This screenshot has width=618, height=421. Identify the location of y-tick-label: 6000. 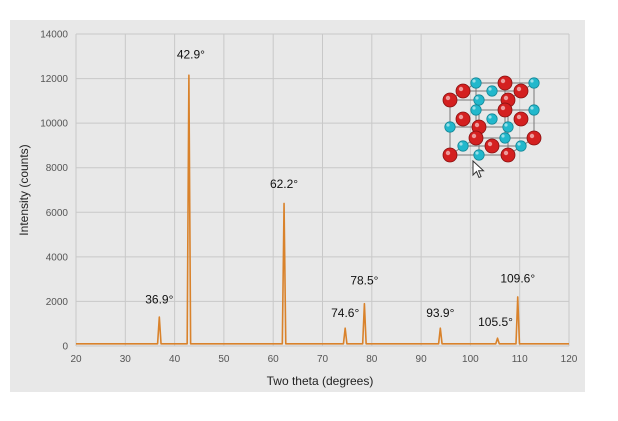
(57, 213).